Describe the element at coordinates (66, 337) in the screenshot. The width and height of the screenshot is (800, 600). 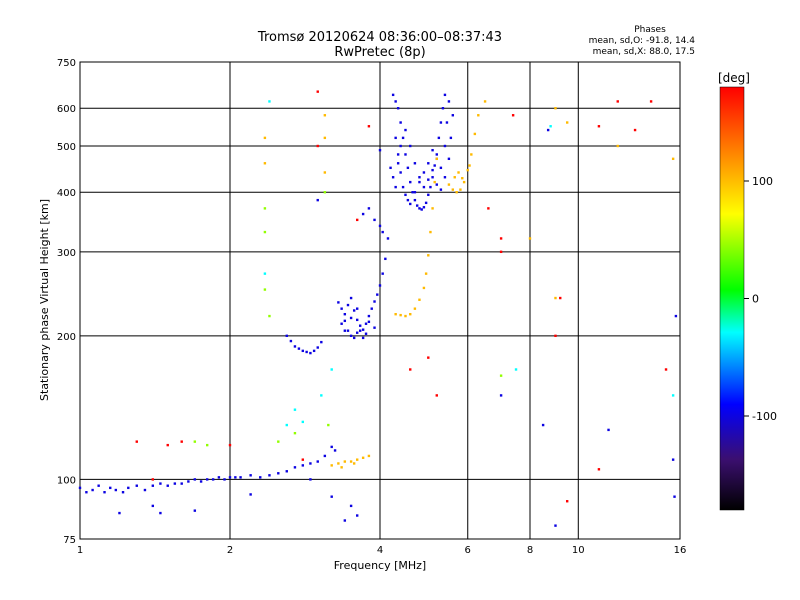
I see `y-tick-label: 200` at that location.